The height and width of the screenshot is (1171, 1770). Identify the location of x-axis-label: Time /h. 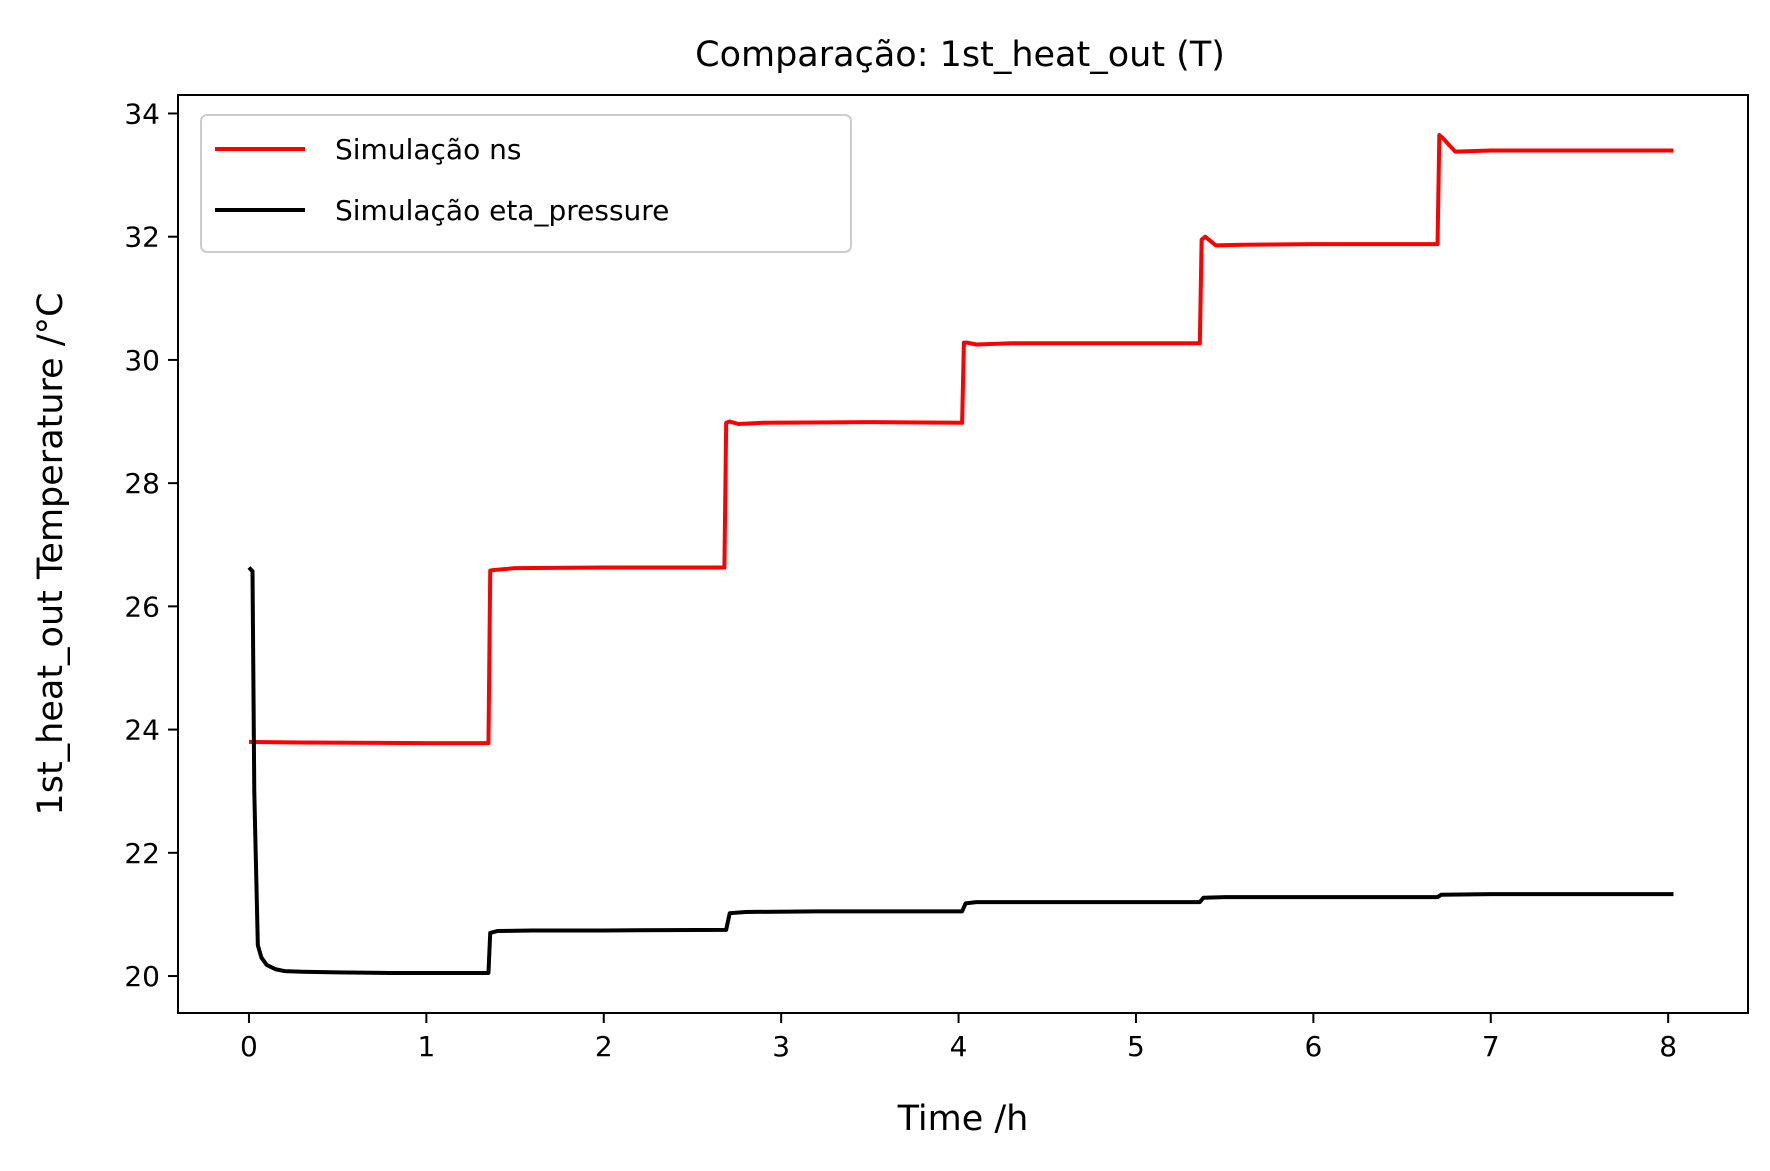
(963, 1119).